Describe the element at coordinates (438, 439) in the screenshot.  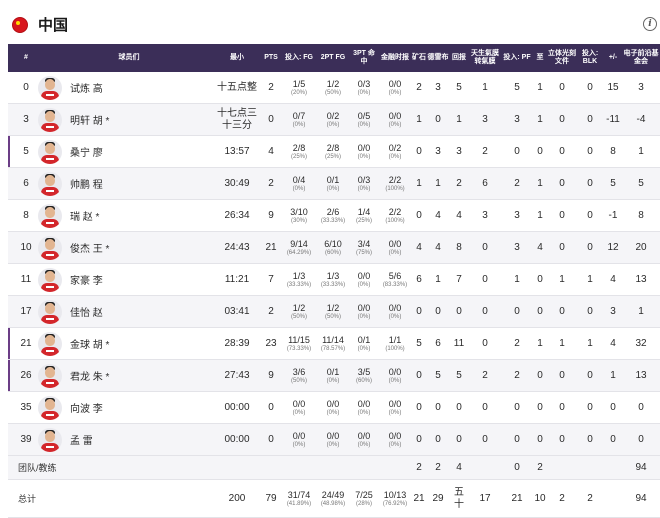
I see `player-dreb: 0` at that location.